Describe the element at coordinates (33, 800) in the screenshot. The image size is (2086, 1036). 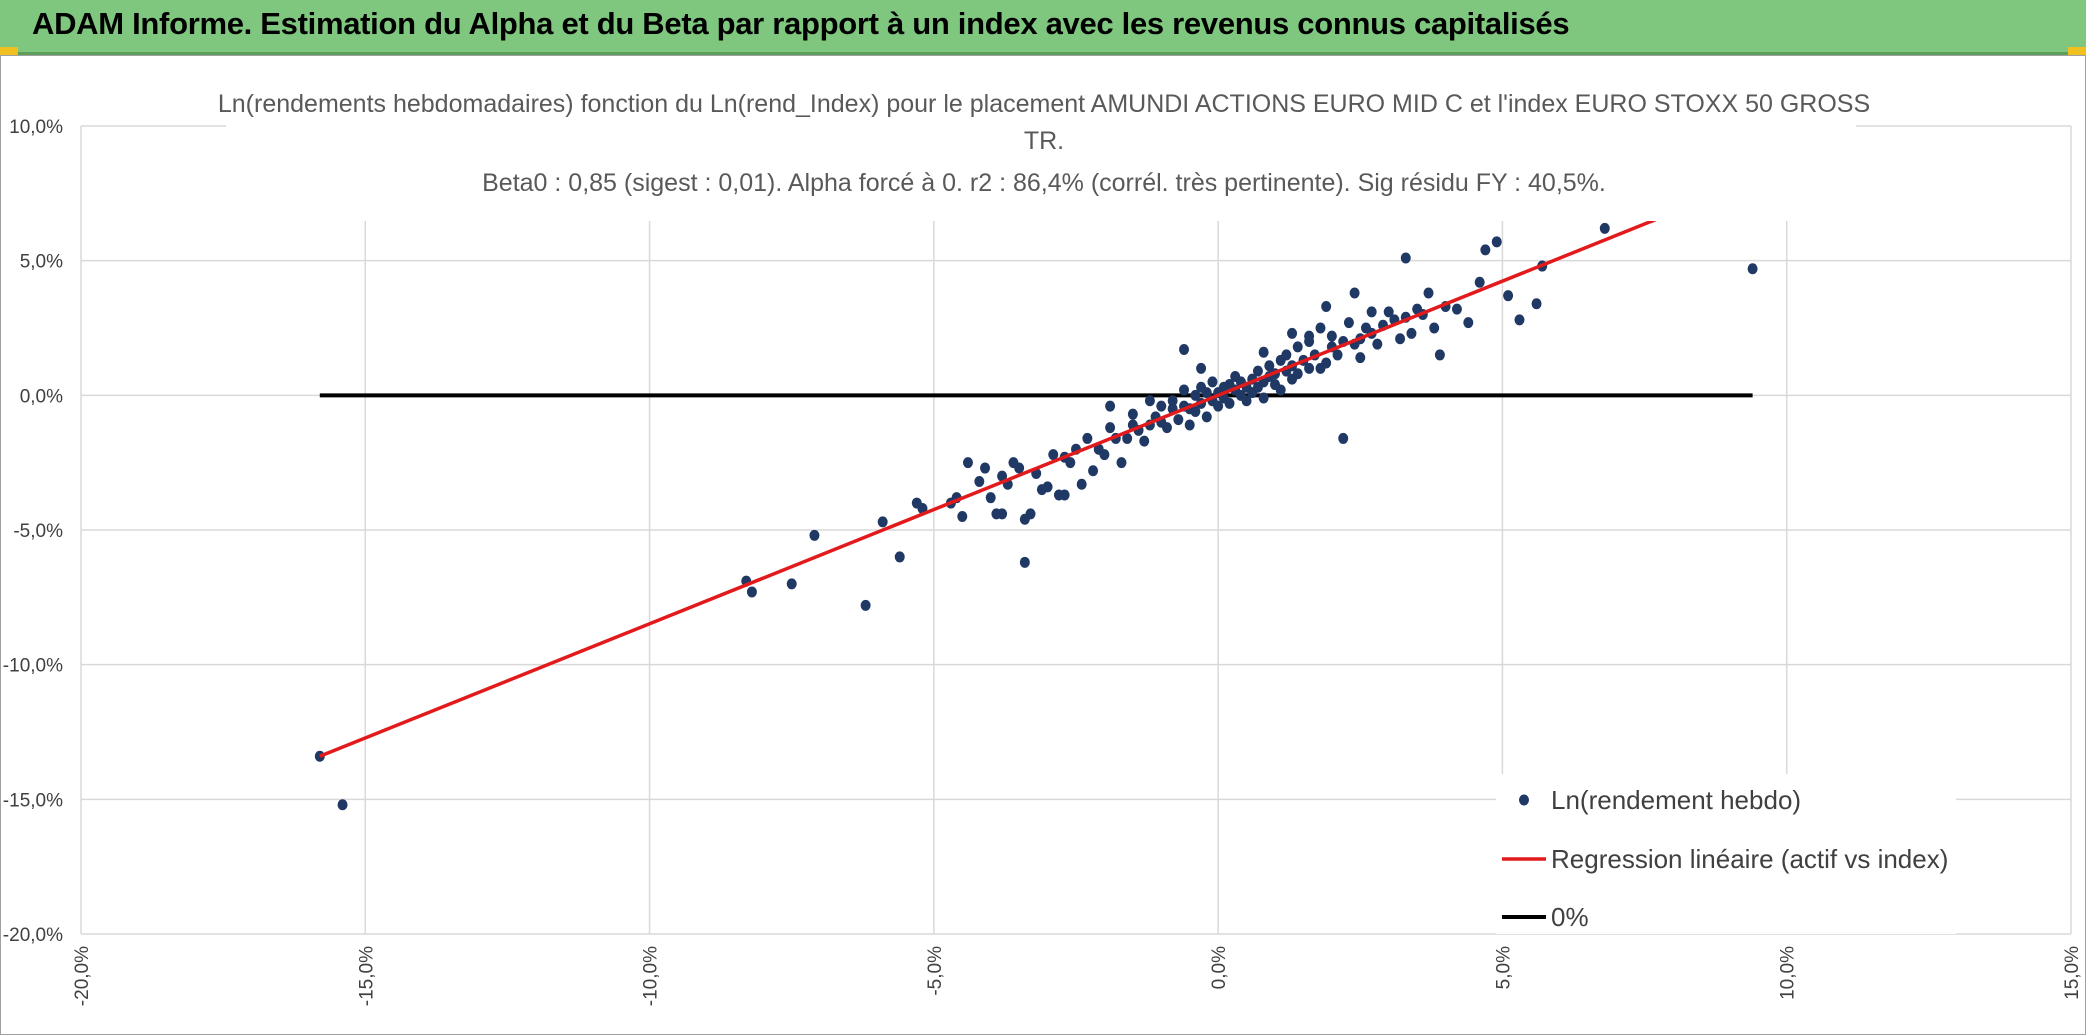
I see `y-tick-label: -15,0%` at that location.